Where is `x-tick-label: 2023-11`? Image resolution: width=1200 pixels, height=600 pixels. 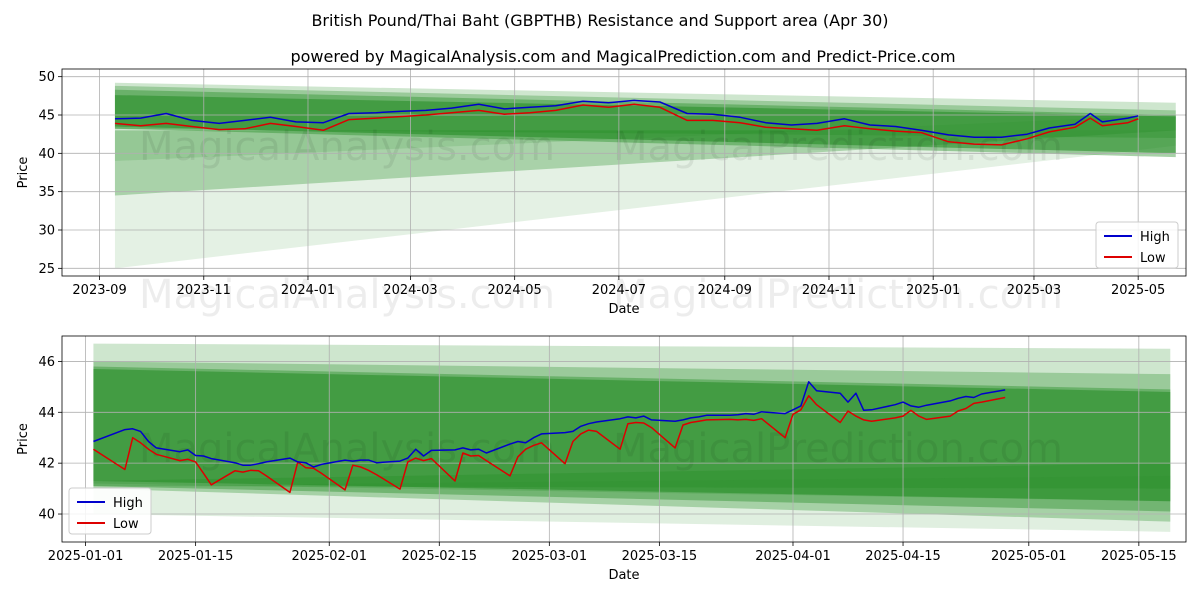 x-tick-label: 2023-11 is located at coordinates (204, 290).